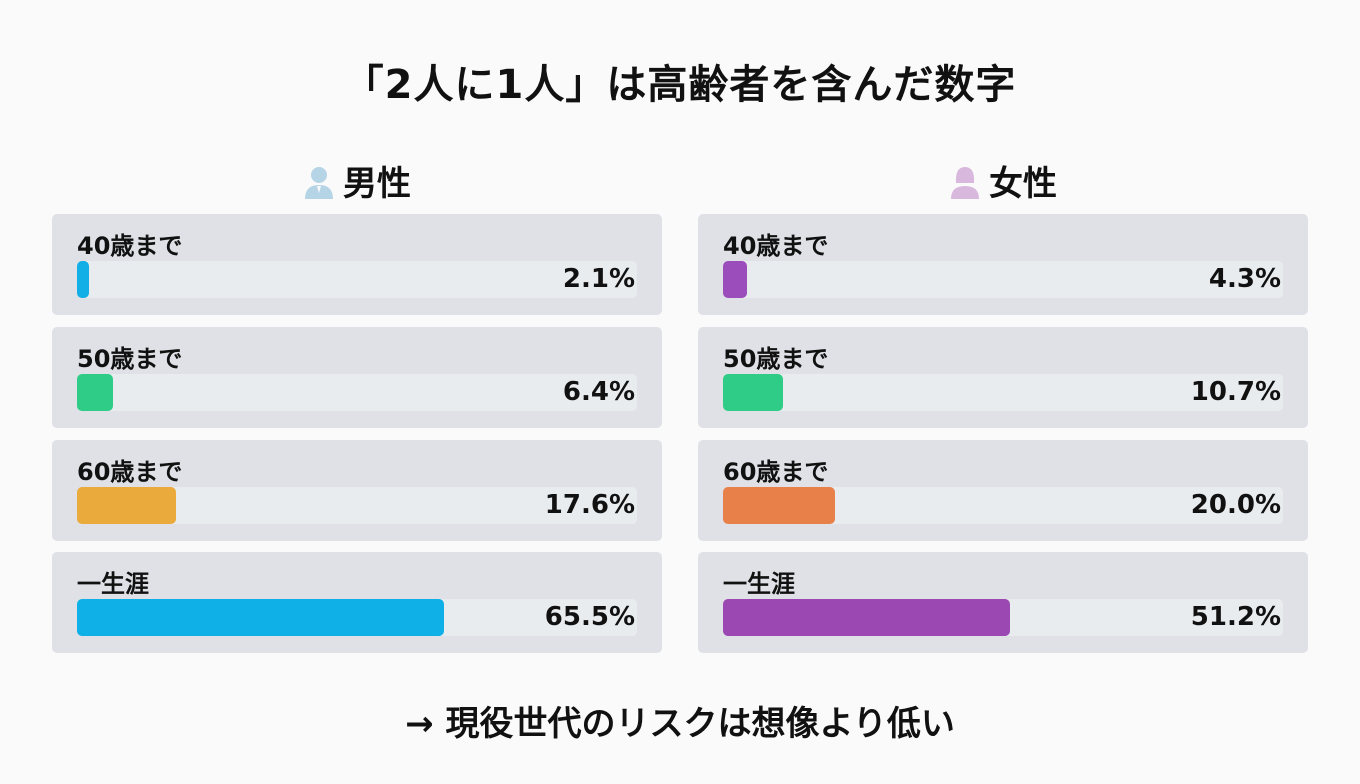 This screenshot has height=784, width=1360. What do you see at coordinates (1003, 505) in the screenshot?
I see `bar-track: 20.0%` at bounding box center [1003, 505].